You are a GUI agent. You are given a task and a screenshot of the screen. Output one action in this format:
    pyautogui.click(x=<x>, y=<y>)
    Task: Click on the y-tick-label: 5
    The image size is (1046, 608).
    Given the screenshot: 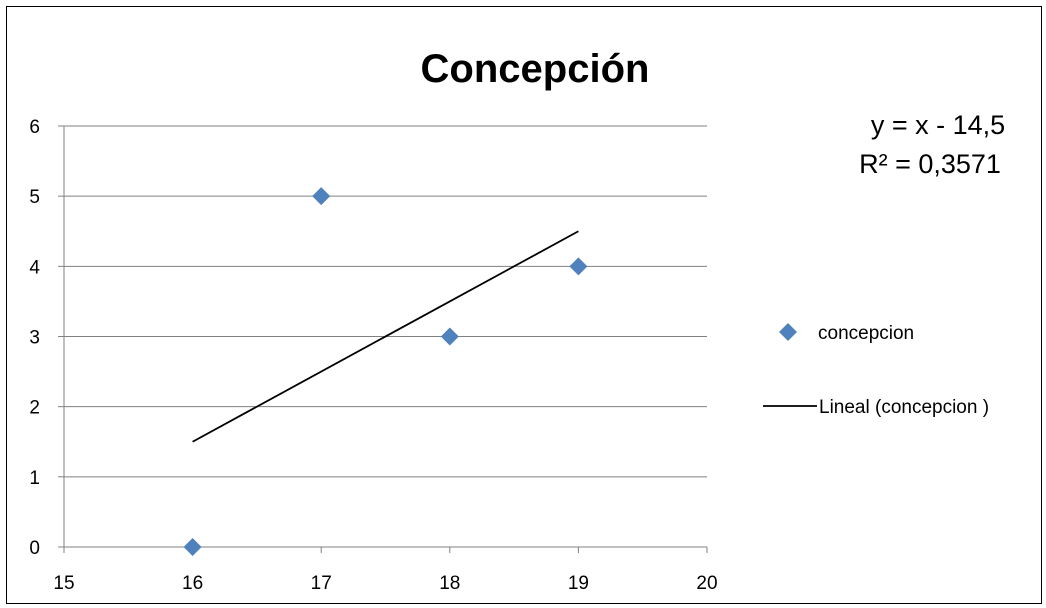 What is the action you would take?
    pyautogui.click(x=34, y=197)
    